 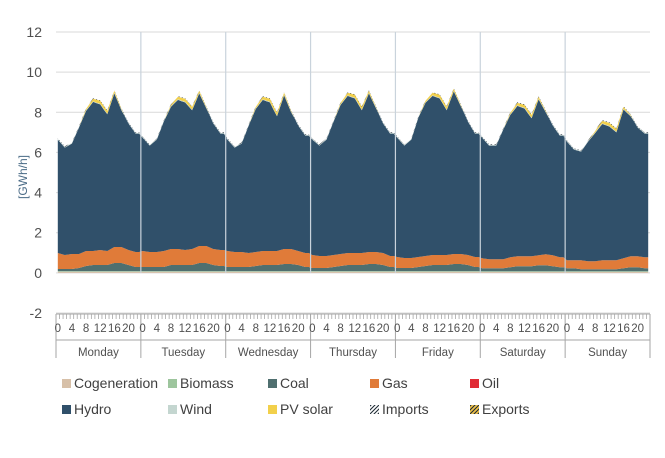 What do you see at coordinates (374, 383) in the screenshot?
I see `legend-swatch-gas` at bounding box center [374, 383].